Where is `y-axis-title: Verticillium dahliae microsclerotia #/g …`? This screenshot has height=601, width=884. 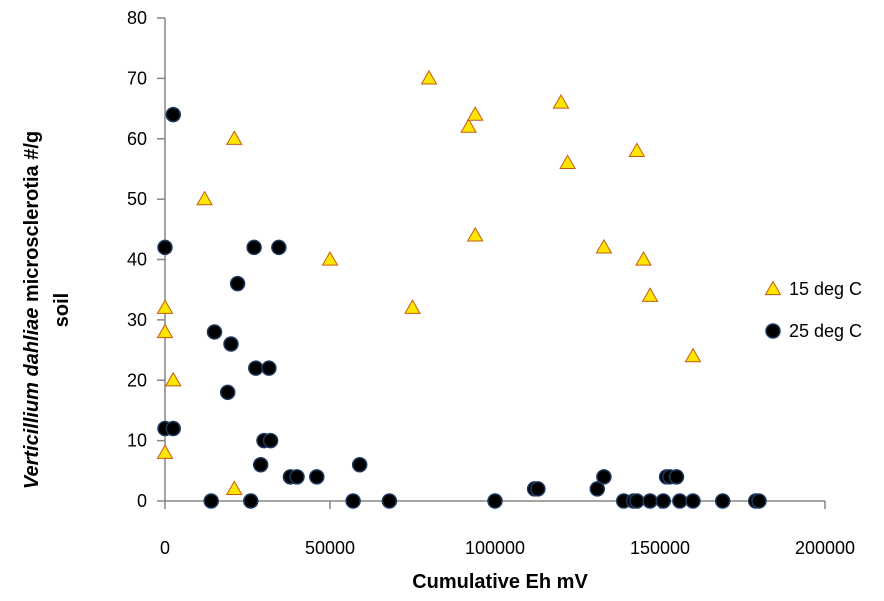
y-axis-title: Verticillium dahliae microsclerotia #/g … is located at coordinates (47, 310).